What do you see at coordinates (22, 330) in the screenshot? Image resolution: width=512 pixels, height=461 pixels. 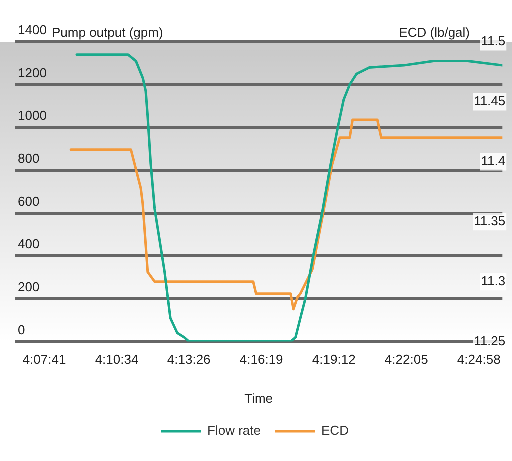 I see `y-tick-label: 0` at bounding box center [22, 330].